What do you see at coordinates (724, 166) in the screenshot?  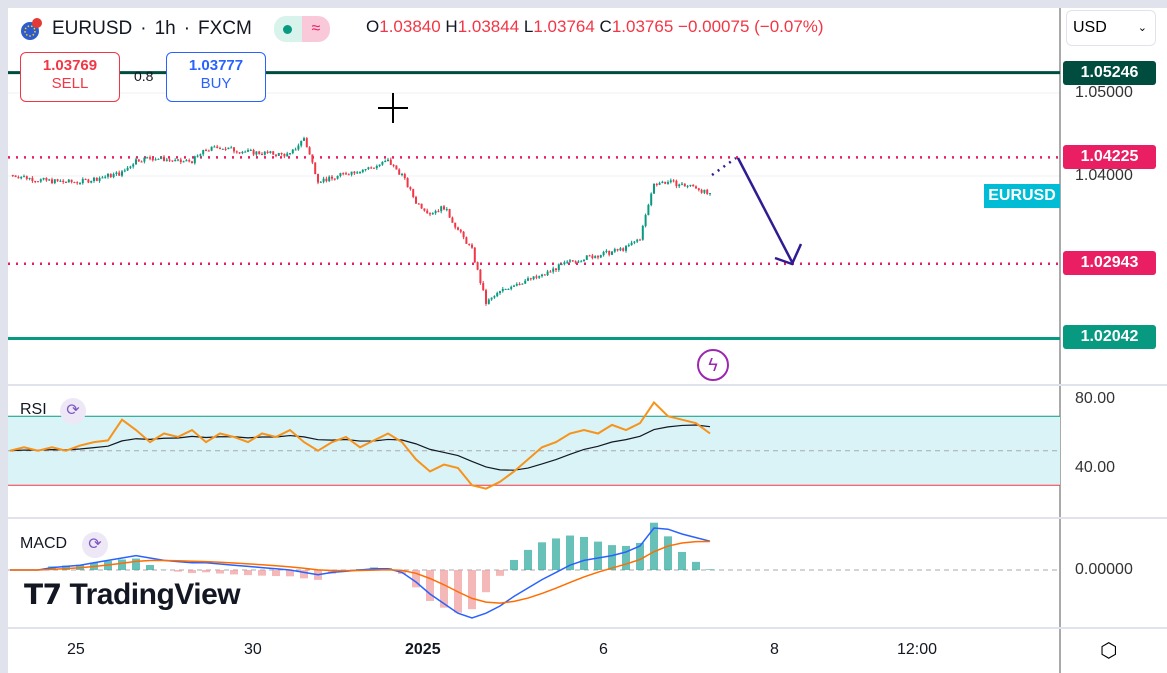 I see `projection-dotted-line` at bounding box center [724, 166].